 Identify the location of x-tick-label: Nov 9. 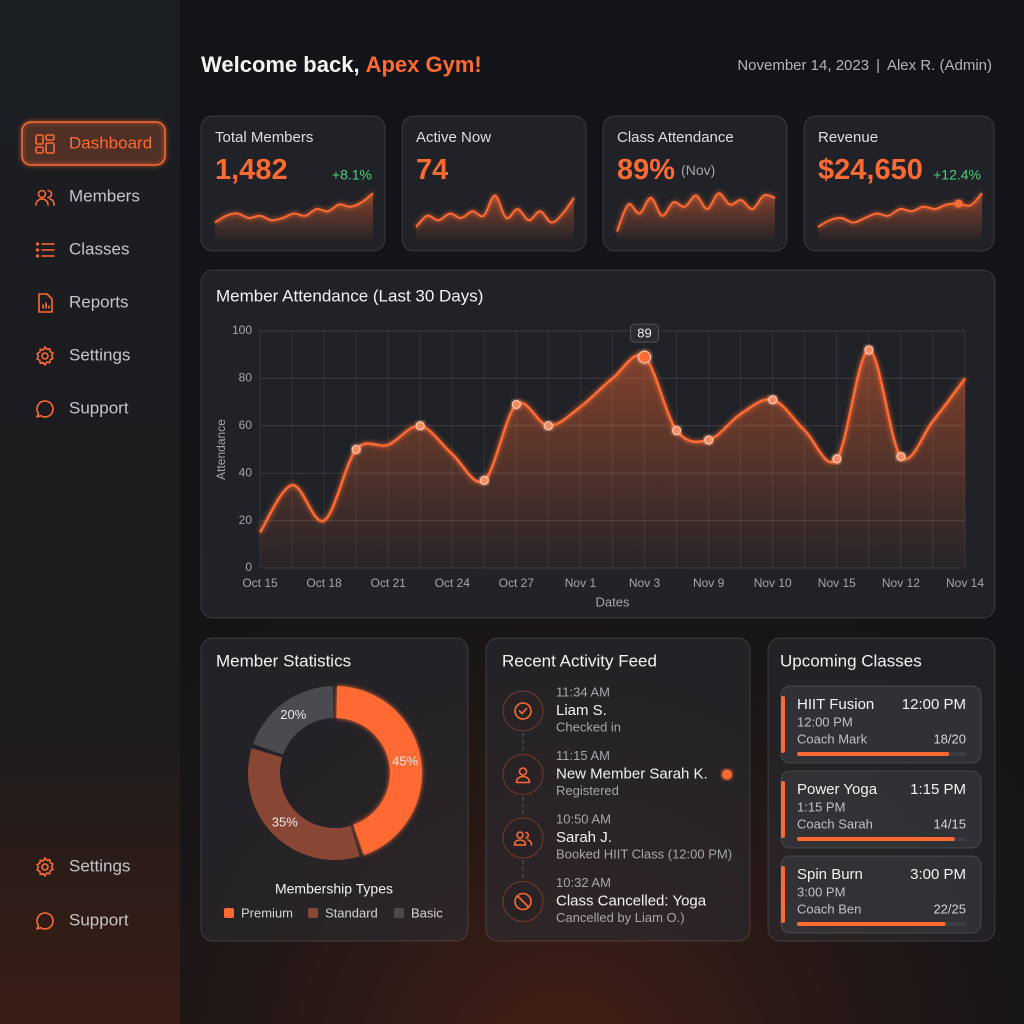
(709, 583).